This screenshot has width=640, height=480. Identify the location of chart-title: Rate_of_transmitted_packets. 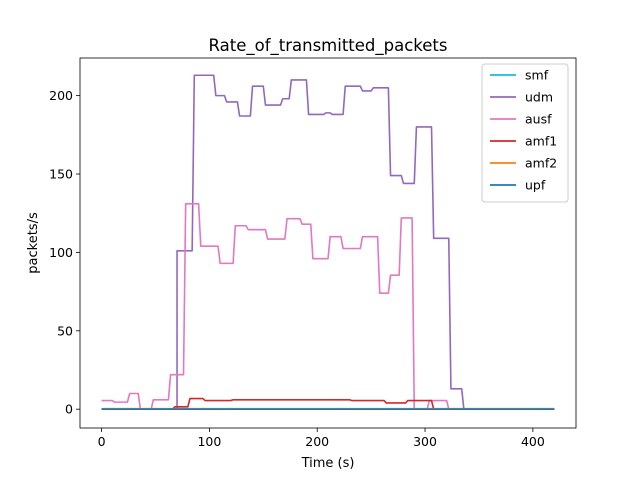
(328, 46).